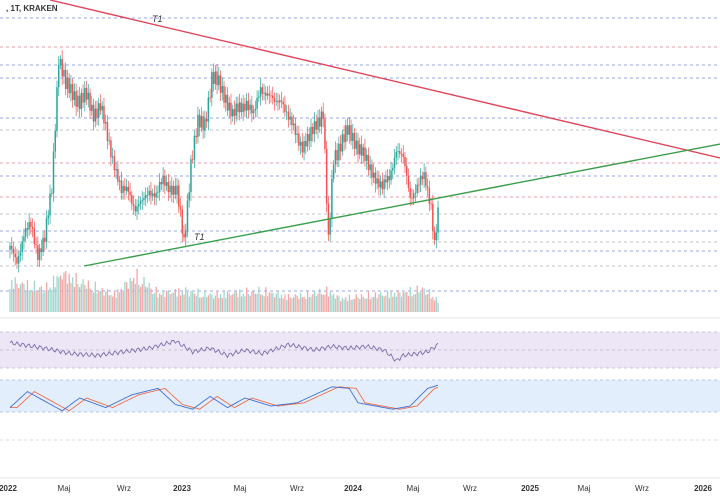 The image size is (720, 500). Describe the element at coordinates (32, 8) in the screenshot. I see `symbol-label: , 1T, KRAKEN` at that location.